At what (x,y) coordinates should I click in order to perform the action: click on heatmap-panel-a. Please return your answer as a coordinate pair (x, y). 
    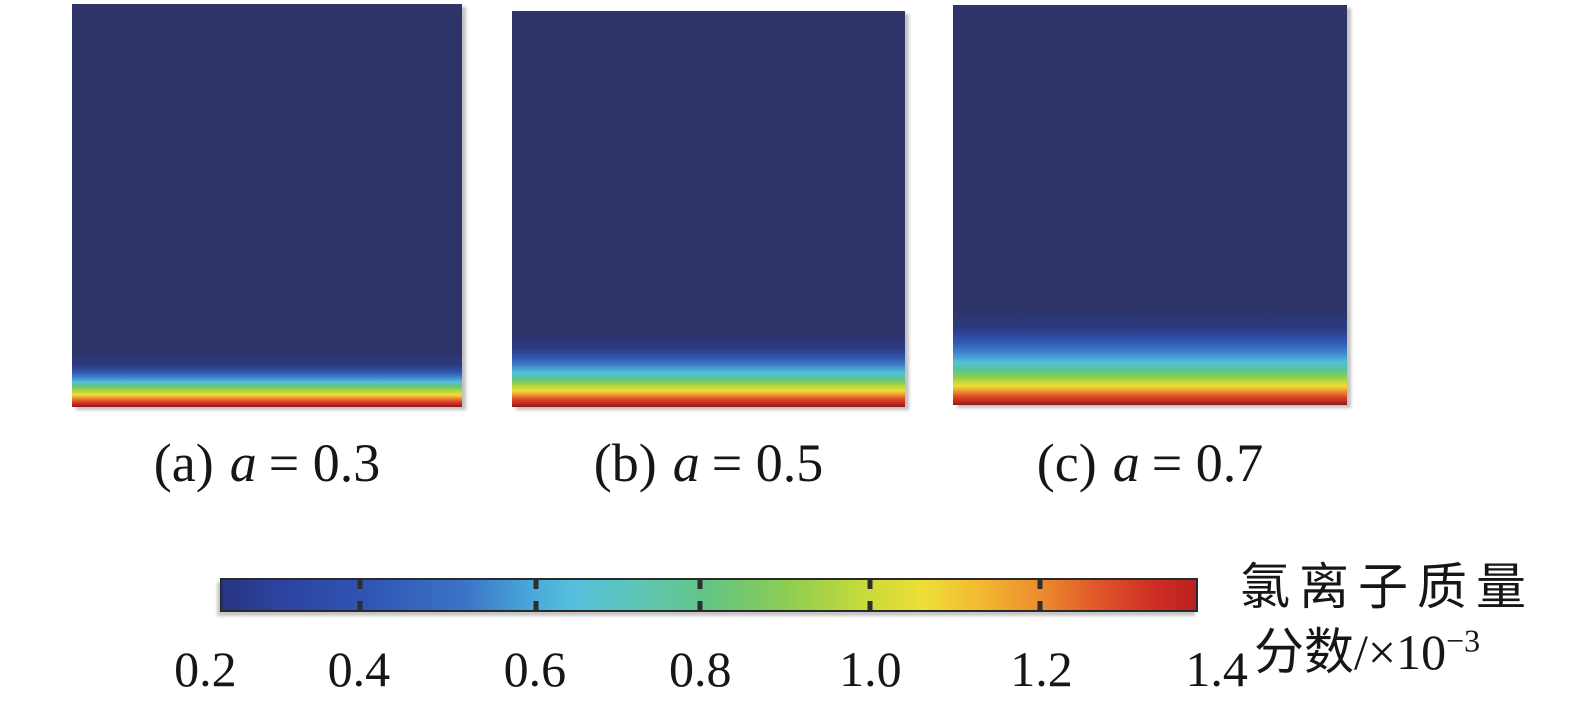
    Looking at the image, I should click on (267, 205).